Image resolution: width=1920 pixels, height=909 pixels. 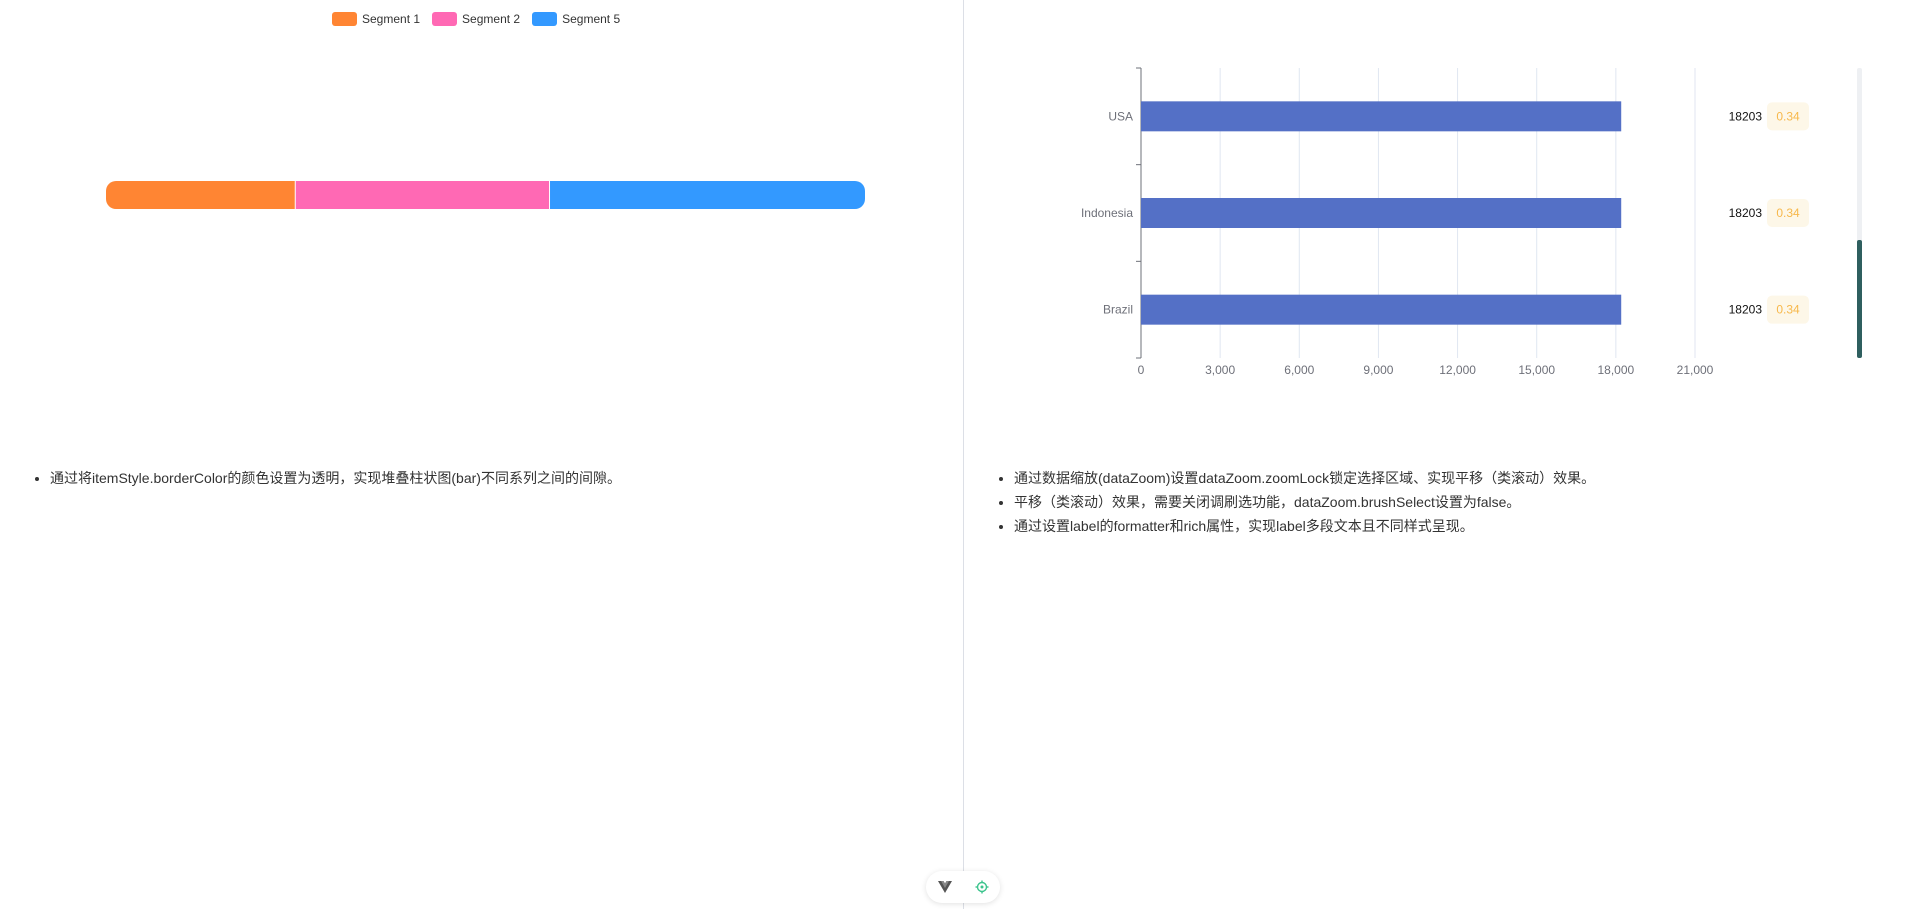 I want to click on x-tick-label: 3,000, so click(x=1220, y=370).